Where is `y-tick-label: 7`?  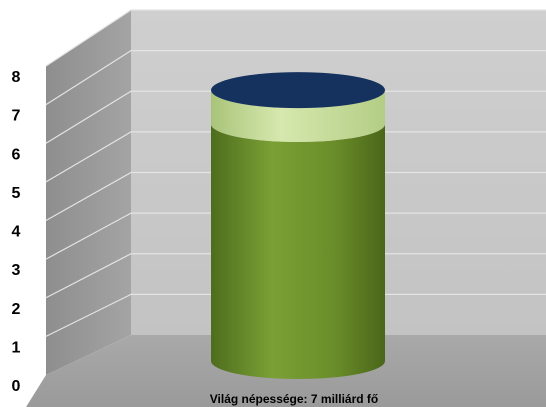 y-tick-label: 7 is located at coordinates (16, 116).